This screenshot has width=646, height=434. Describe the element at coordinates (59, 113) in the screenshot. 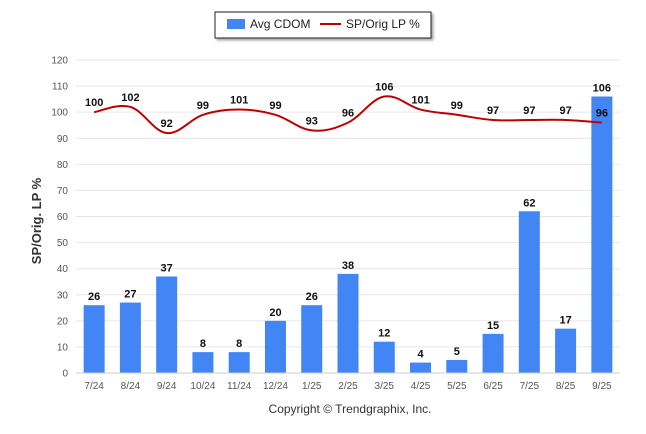

I see `y-tick-100: 100` at that location.